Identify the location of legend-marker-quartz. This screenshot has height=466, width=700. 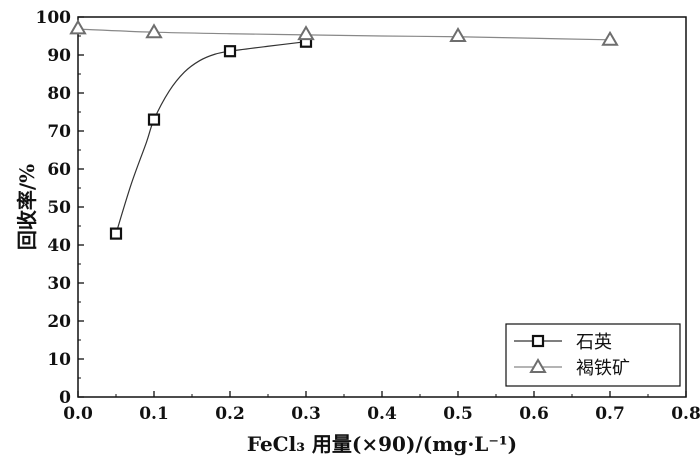
(538, 341).